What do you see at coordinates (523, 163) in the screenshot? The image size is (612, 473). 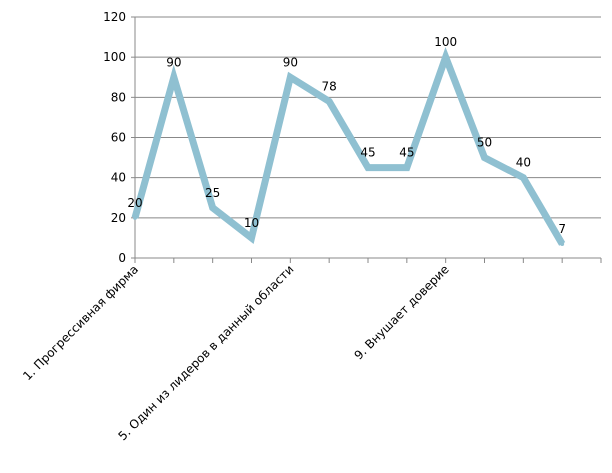 I see `data-label: 40` at bounding box center [523, 163].